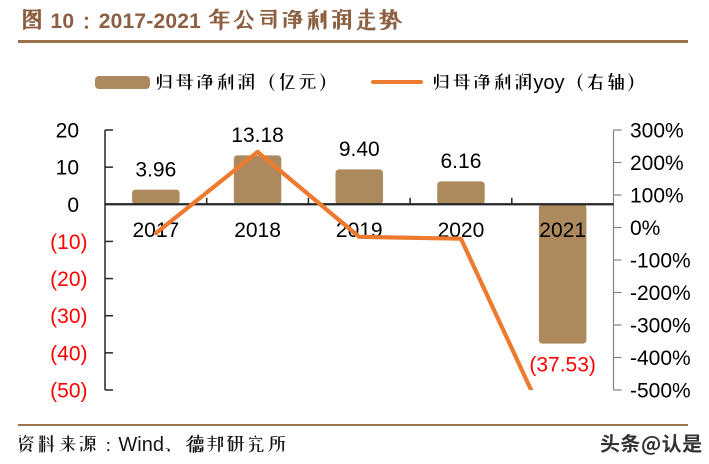 This screenshot has width=709, height=464. I want to click on legend-label: 归母净利润yoy（右轴）, so click(539, 82).